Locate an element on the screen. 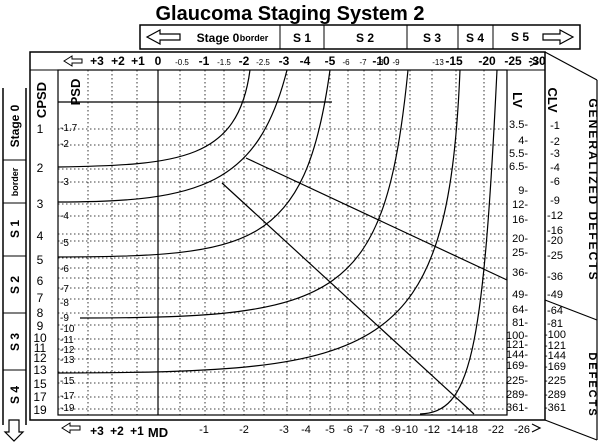  bottom-md-right-arrow-icon is located at coordinates (536, 428).